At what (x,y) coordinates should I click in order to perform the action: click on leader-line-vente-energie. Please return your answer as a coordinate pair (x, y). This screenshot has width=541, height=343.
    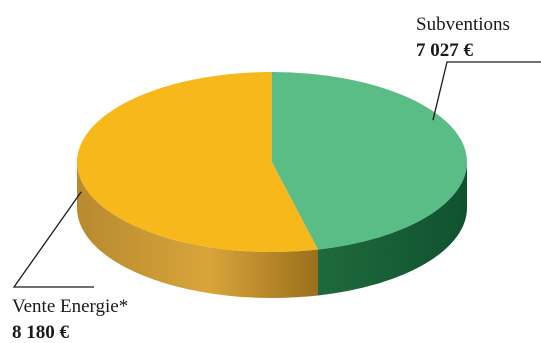
    Looking at the image, I should click on (53, 239).